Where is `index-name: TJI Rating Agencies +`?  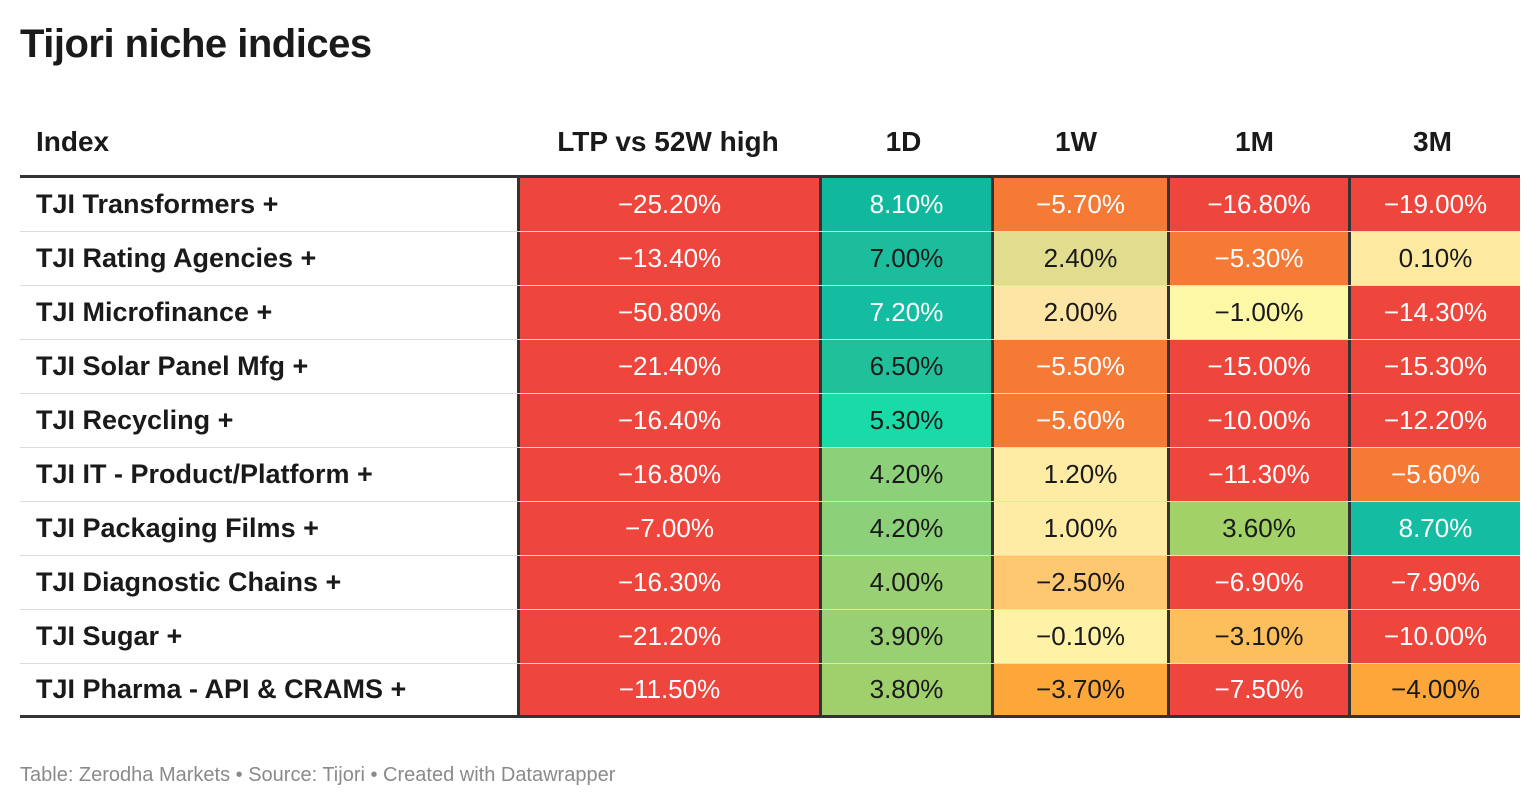 index-name: TJI Rating Agencies + is located at coordinates (176, 258).